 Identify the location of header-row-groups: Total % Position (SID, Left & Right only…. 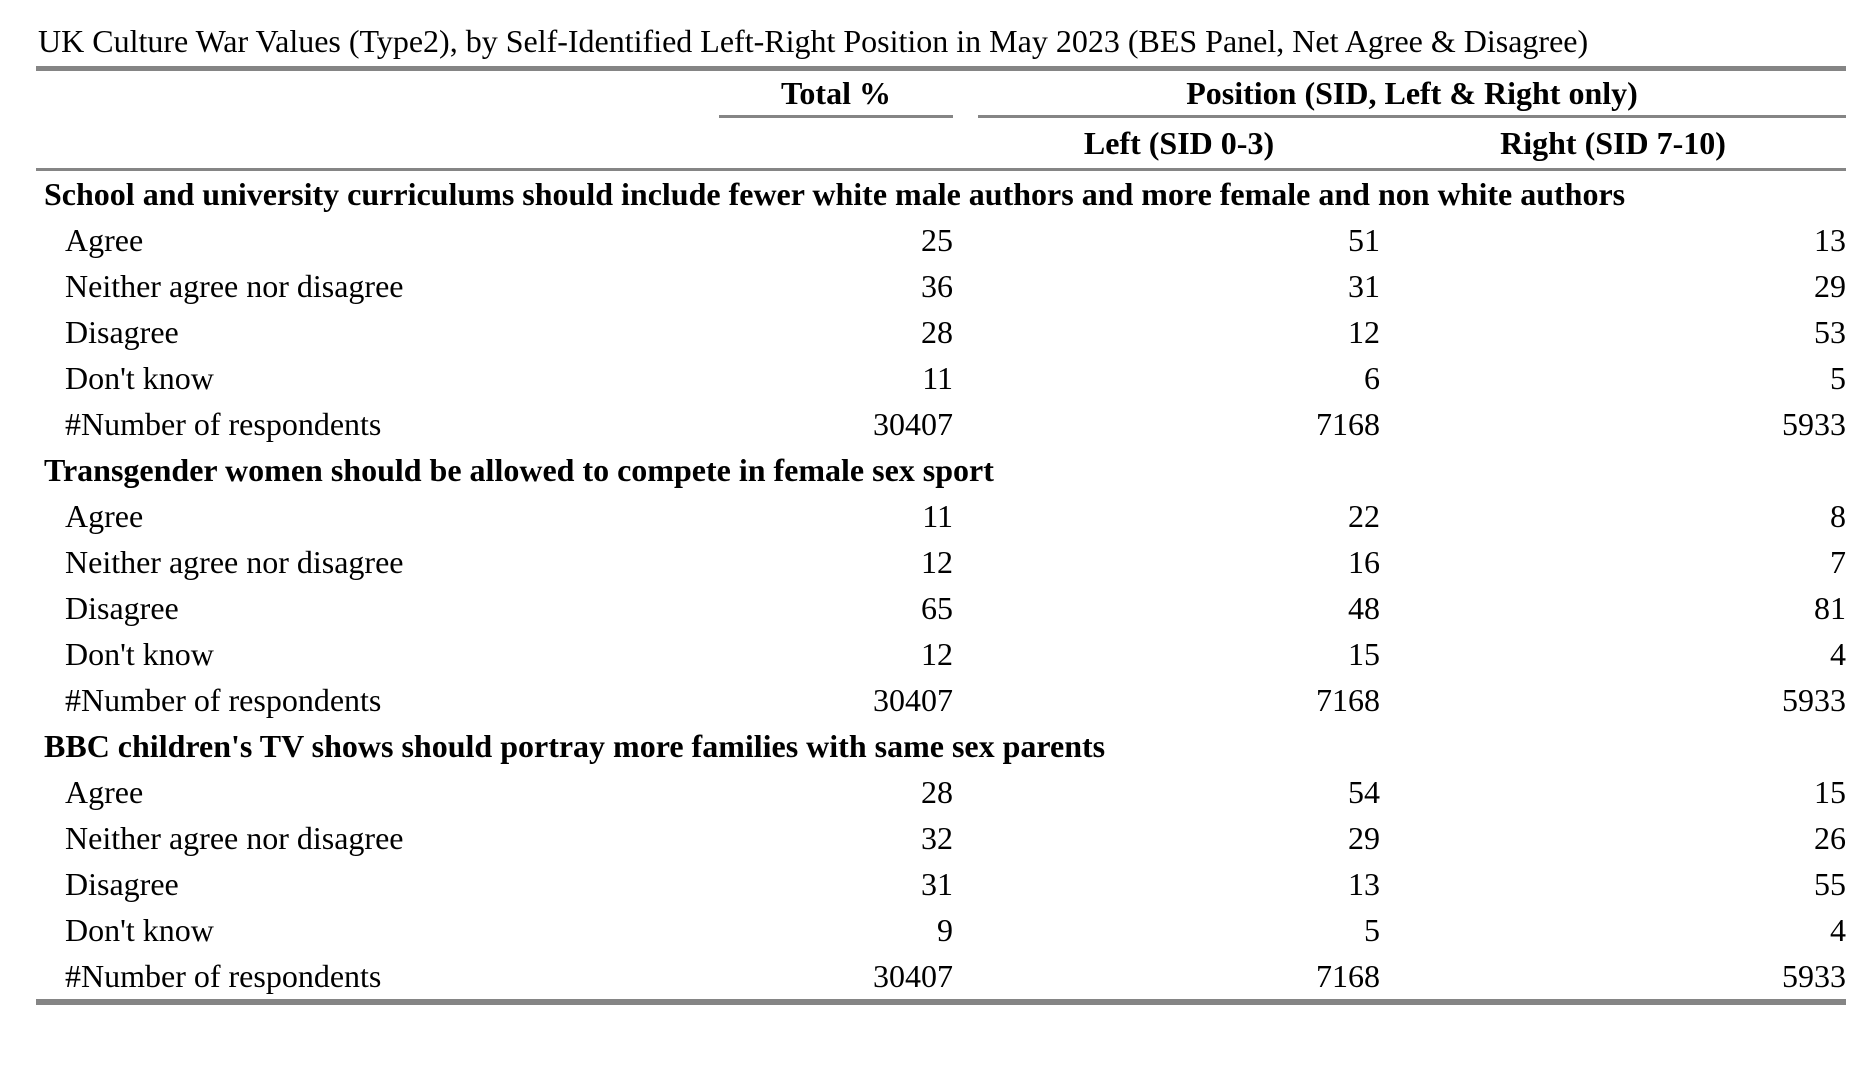
(941, 92).